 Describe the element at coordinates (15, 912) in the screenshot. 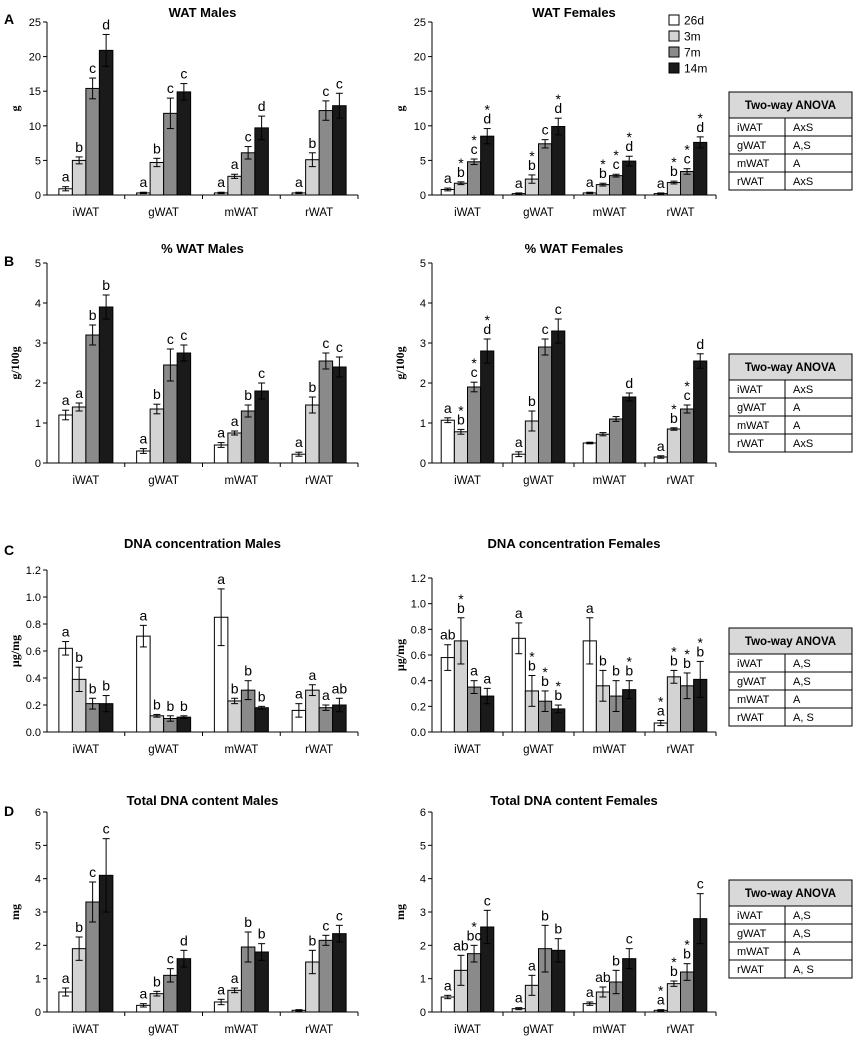

I see `y-axis-label: mg` at that location.